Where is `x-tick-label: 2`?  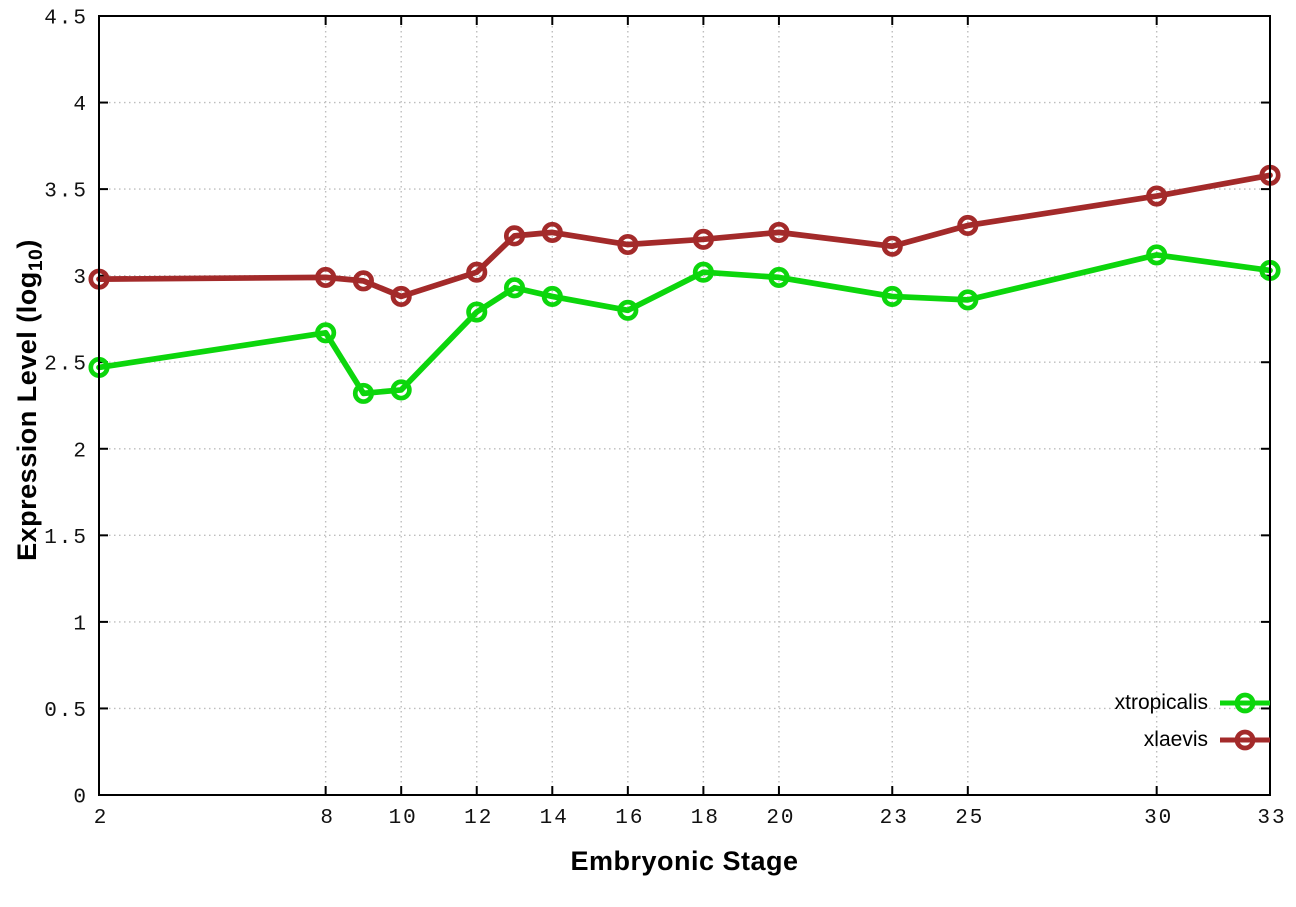 x-tick-label: 2 is located at coordinates (101, 818).